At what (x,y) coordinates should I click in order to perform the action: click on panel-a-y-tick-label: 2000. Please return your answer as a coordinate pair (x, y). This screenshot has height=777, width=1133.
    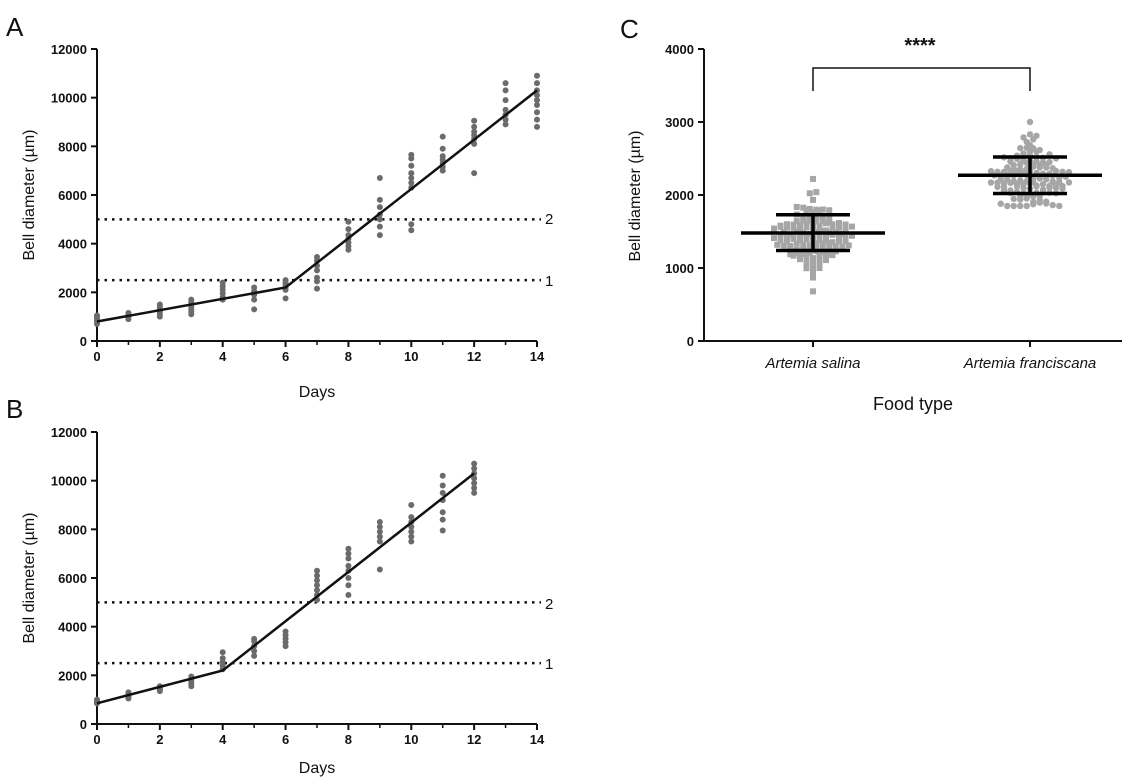
    Looking at the image, I should click on (72, 292).